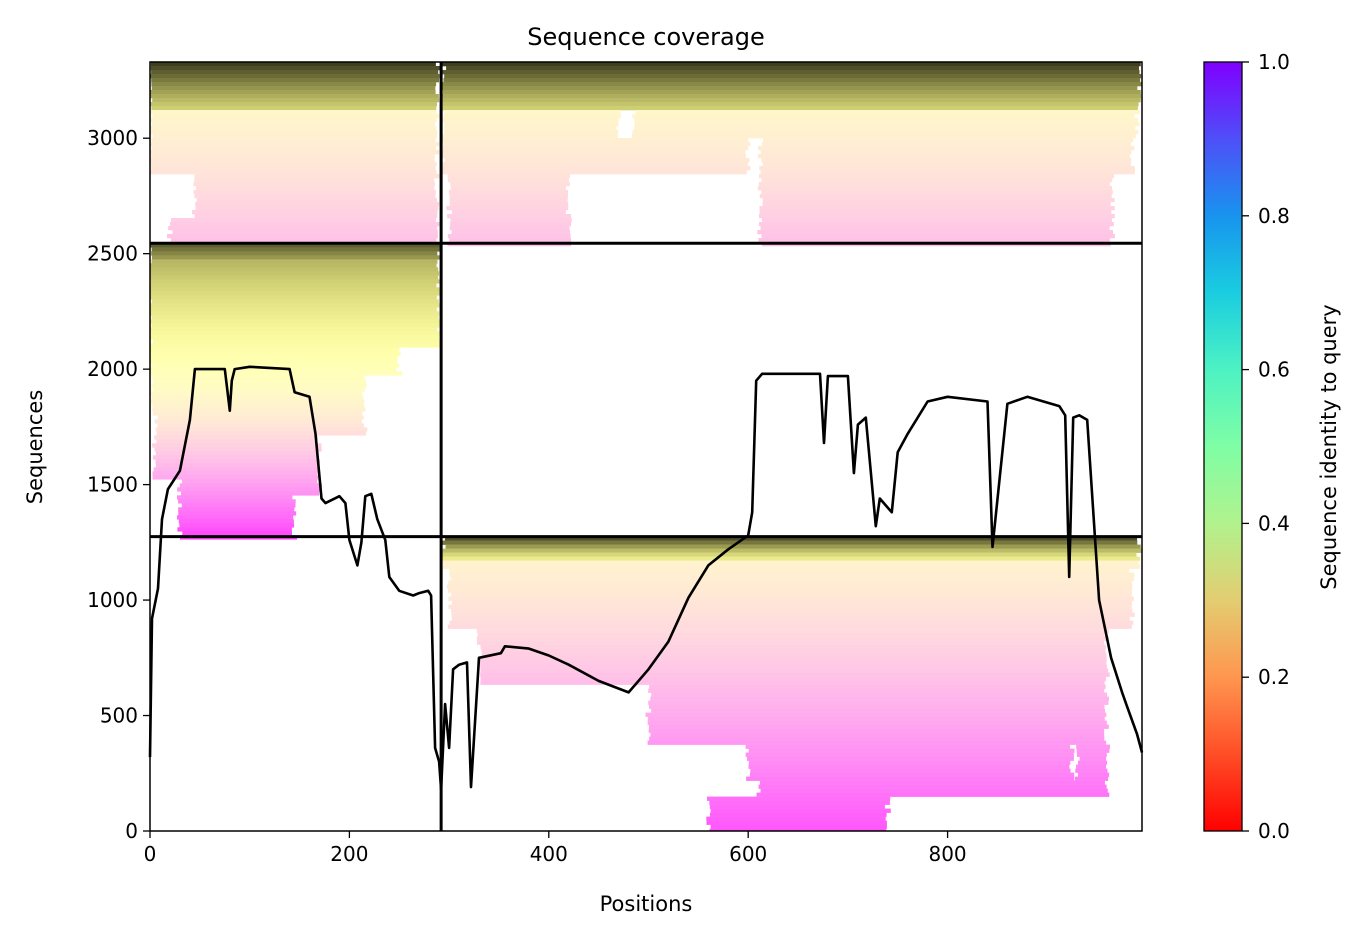 The height and width of the screenshot is (939, 1364). Describe the element at coordinates (1274, 216) in the screenshot. I see `colorbar-tick-label: 0.8` at that location.